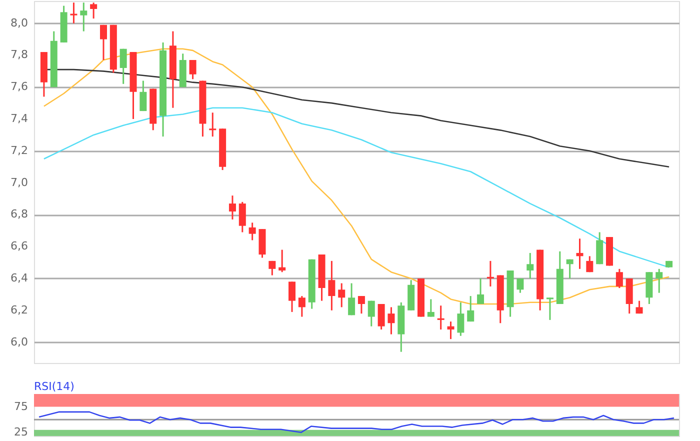 This screenshot has height=441, width=700. I want to click on y-tick-label: 7,0, so click(19, 182).